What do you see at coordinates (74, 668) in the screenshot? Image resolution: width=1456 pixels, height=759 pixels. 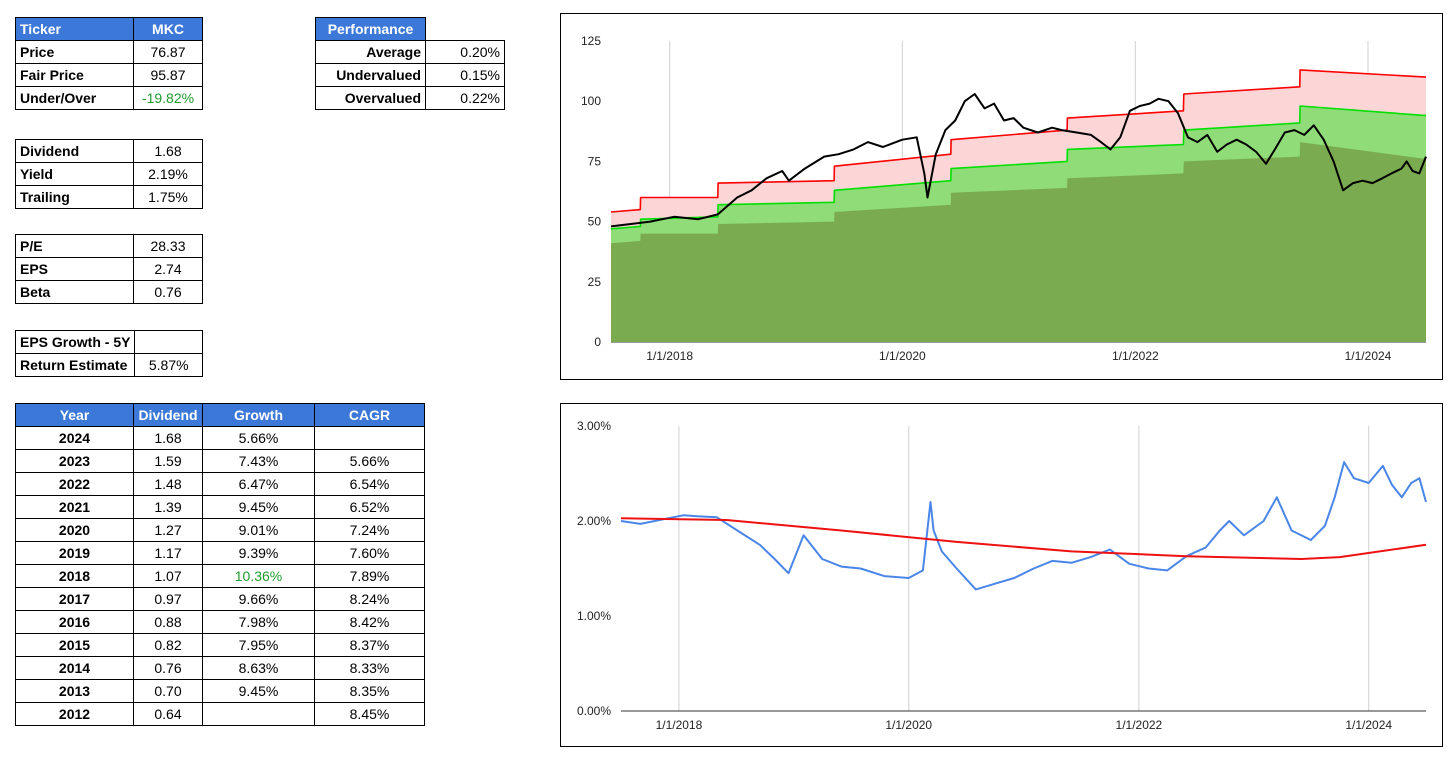 I see `cell-year: 2014` at bounding box center [74, 668].